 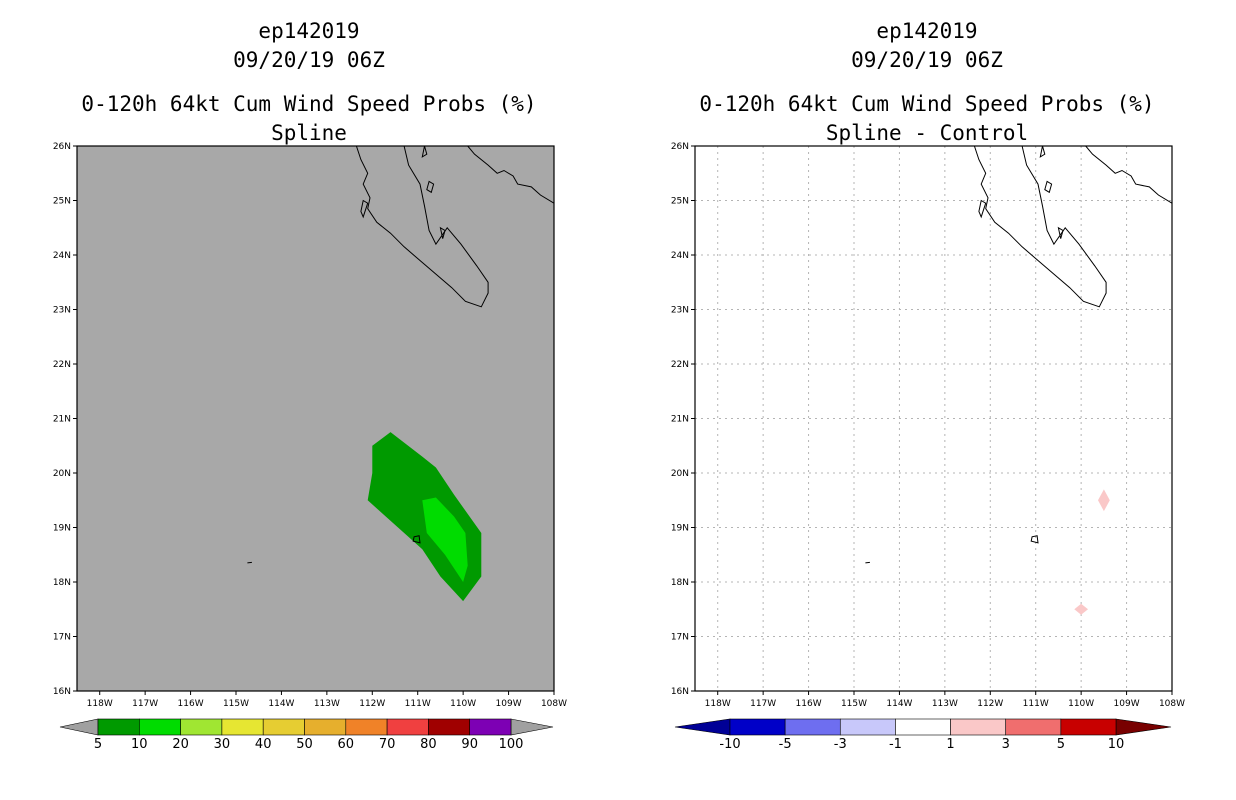 I want to click on colorbar-over-arrow, so click(x=532, y=727).